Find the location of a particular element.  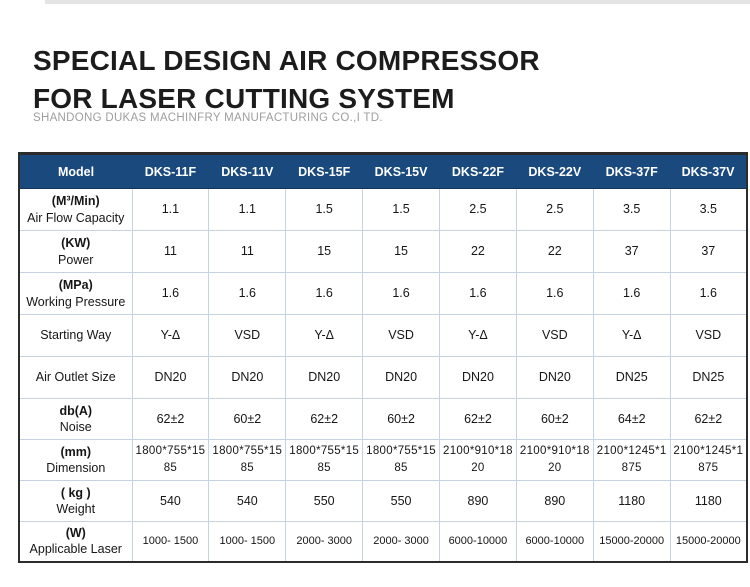

top-decorative-strip is located at coordinates (397, 2).